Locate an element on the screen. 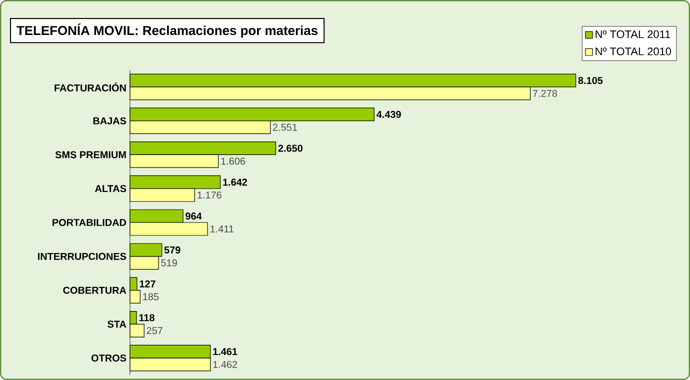  y-tick-label: BAJAS is located at coordinates (109, 120).